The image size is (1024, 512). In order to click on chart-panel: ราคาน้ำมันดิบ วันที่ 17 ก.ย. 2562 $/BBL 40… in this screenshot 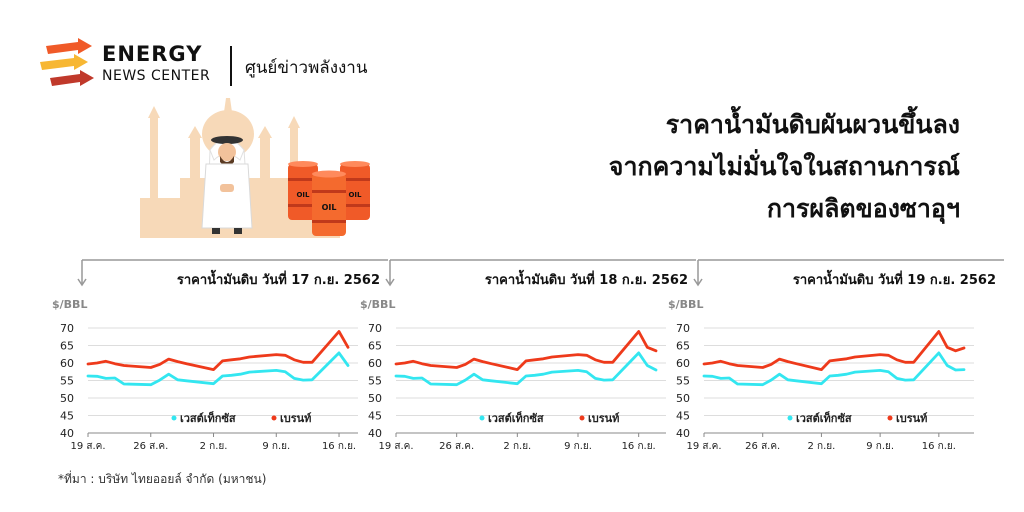, I will do `click(220, 360)`.